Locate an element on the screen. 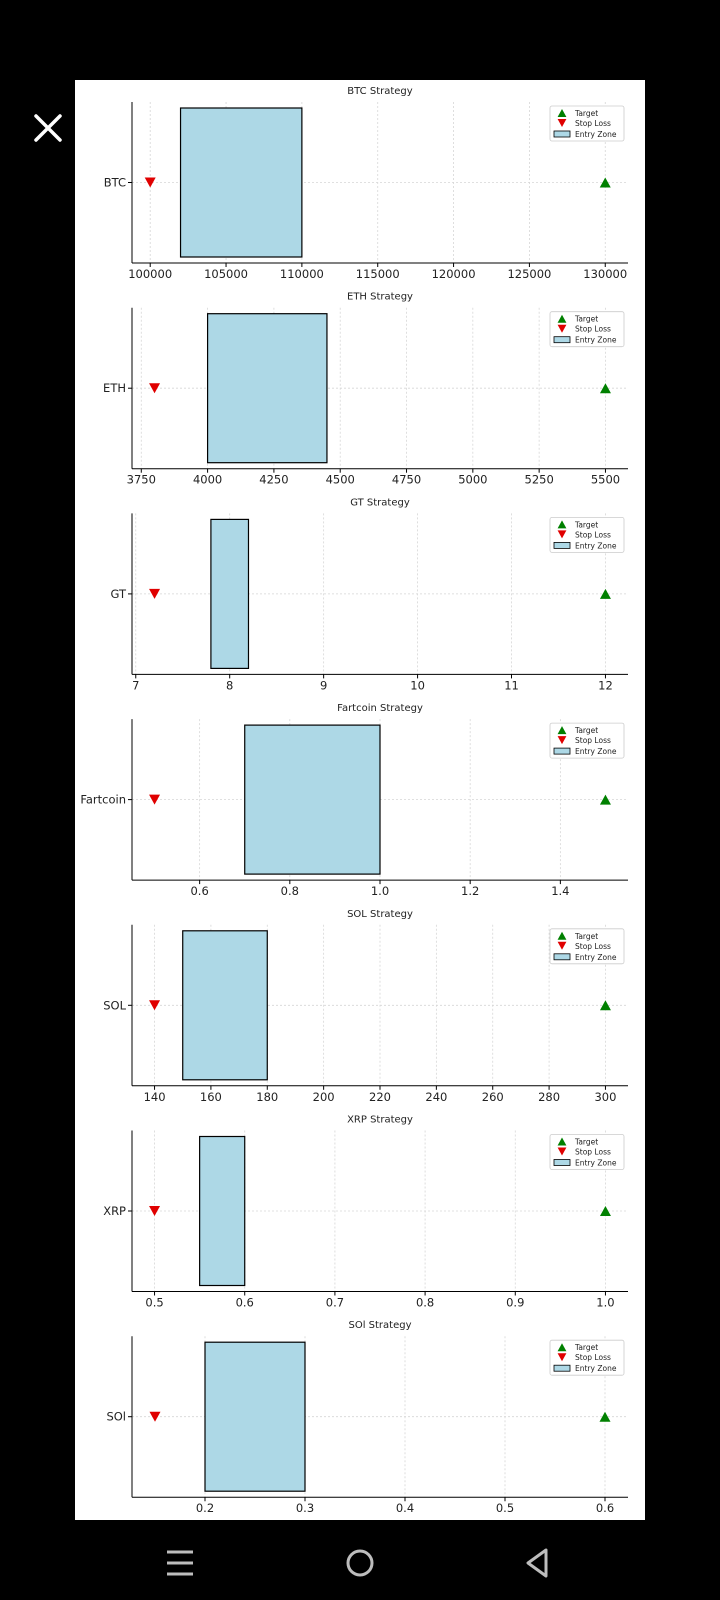 This screenshot has width=720, height=1600. system-nav-bar is located at coordinates (360, 1563).